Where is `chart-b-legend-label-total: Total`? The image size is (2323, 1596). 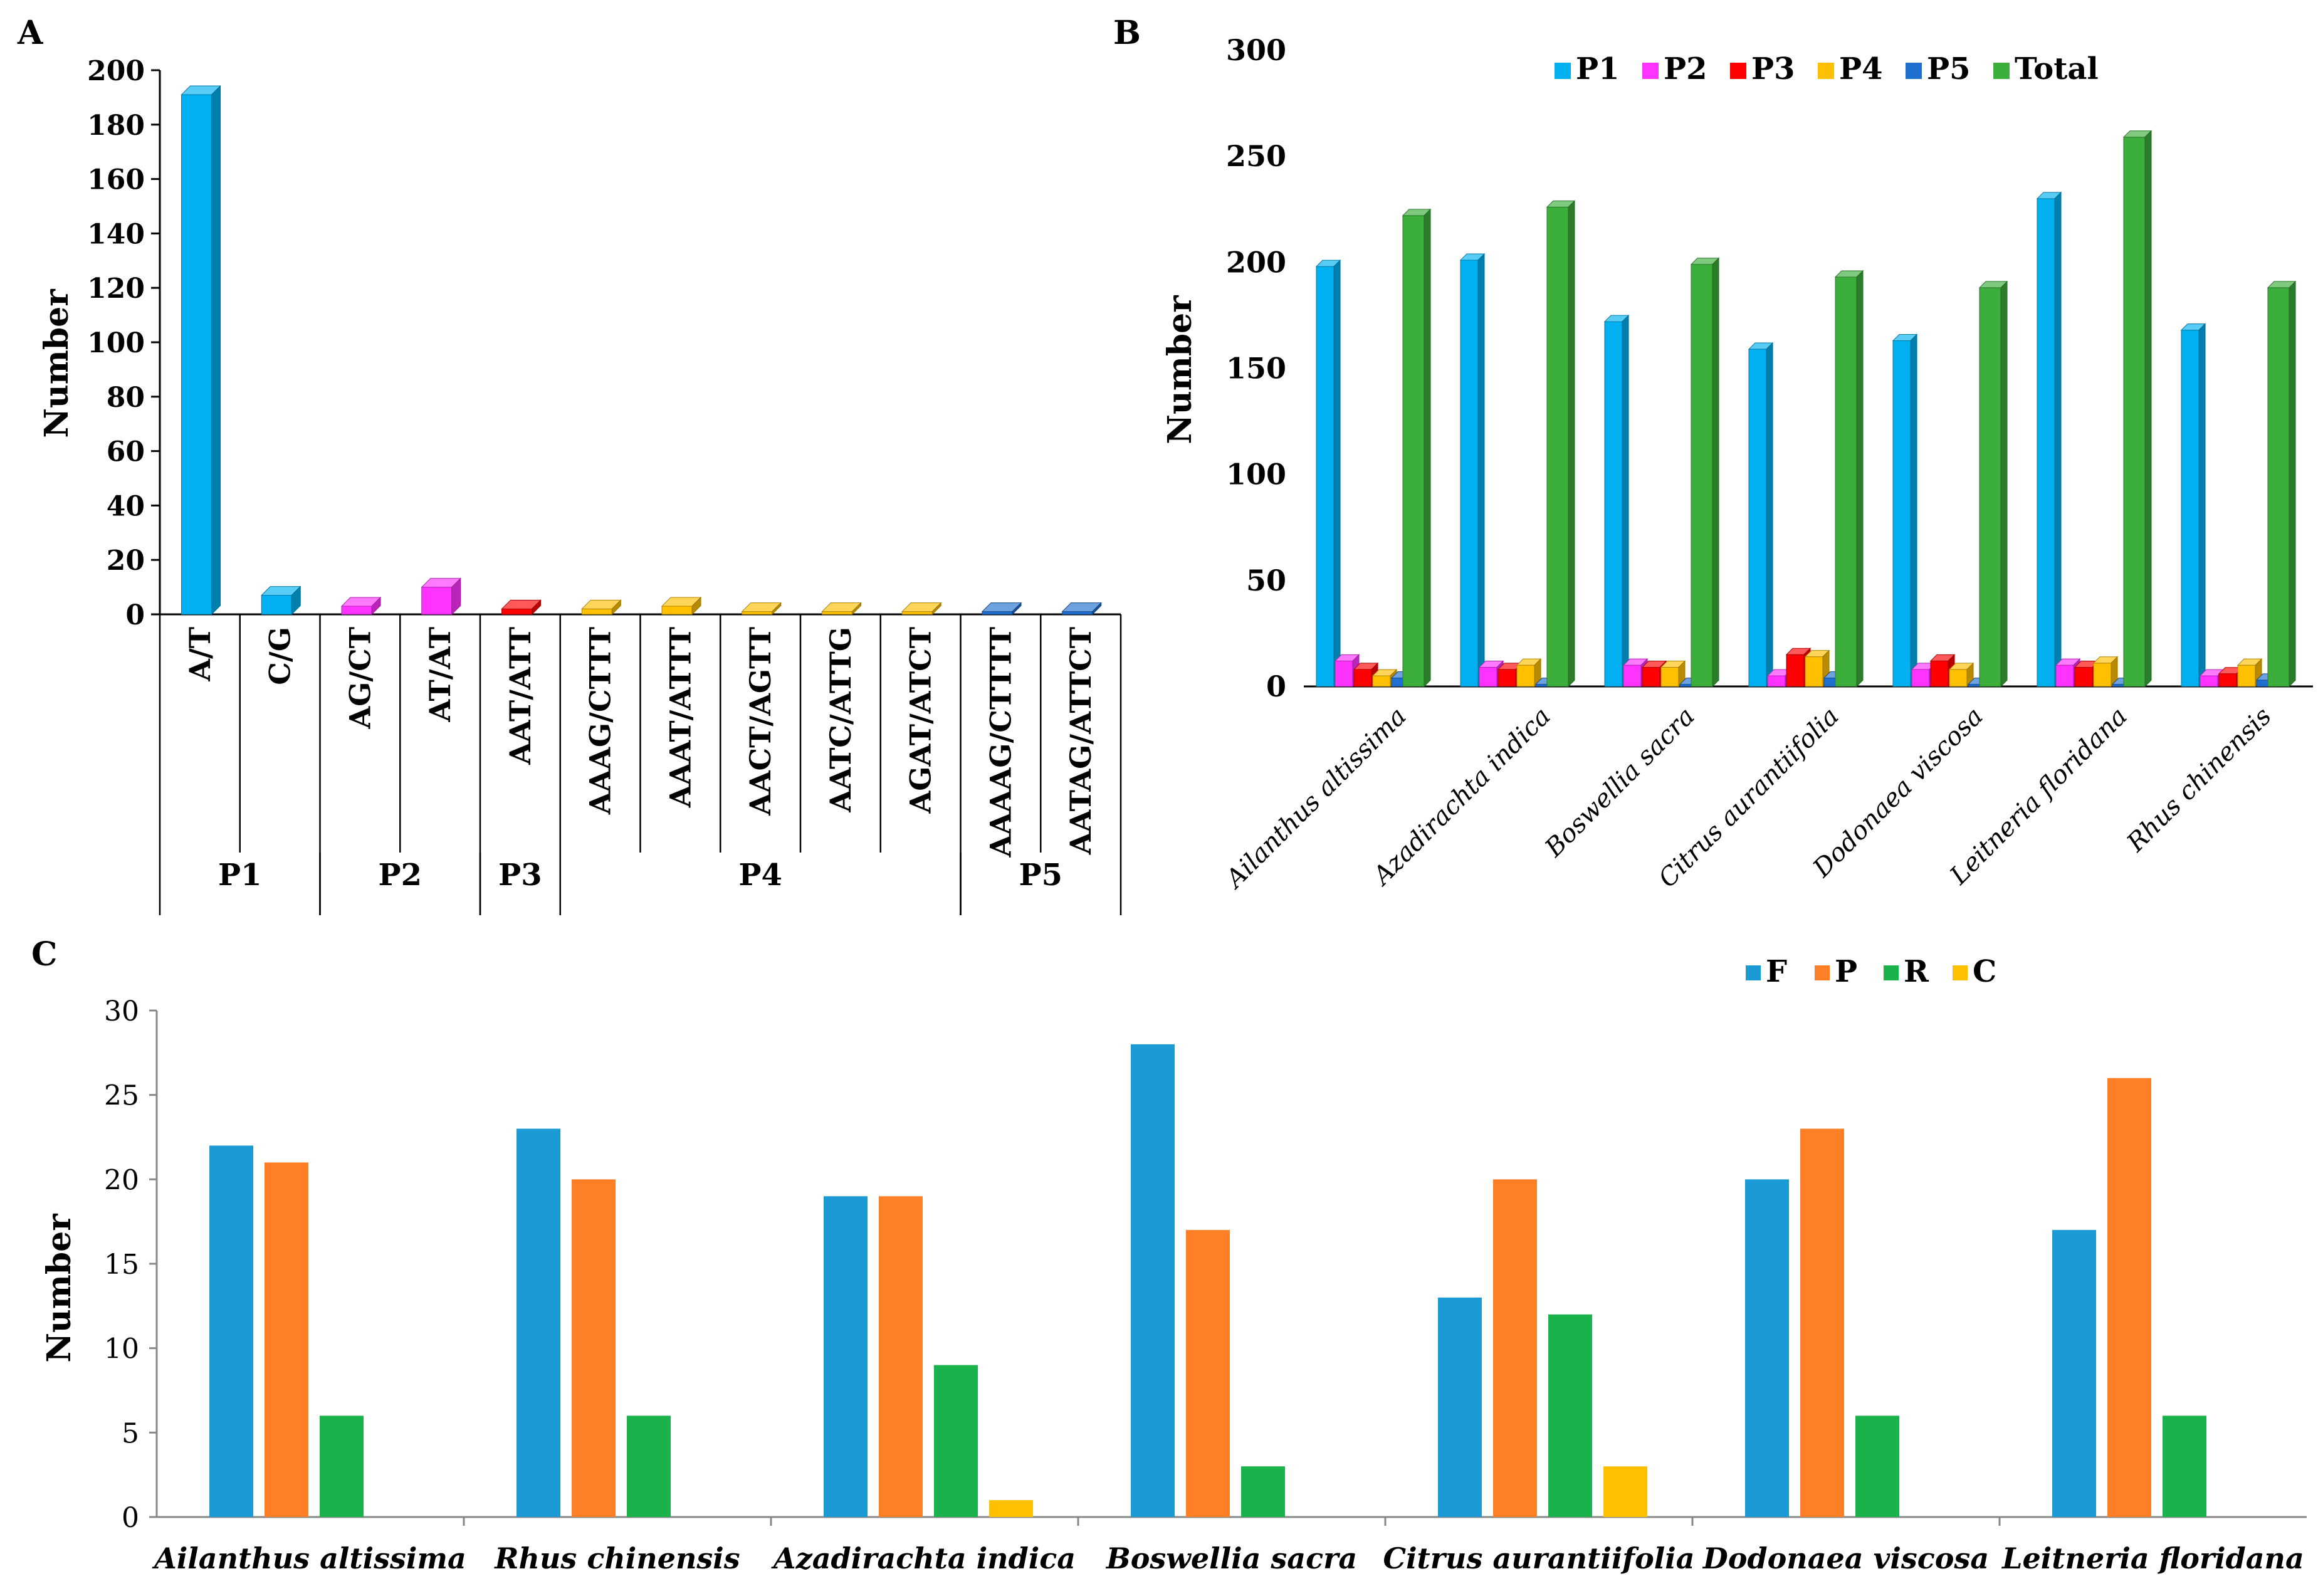
chart-b-legend-label-total: Total is located at coordinates (2057, 69).